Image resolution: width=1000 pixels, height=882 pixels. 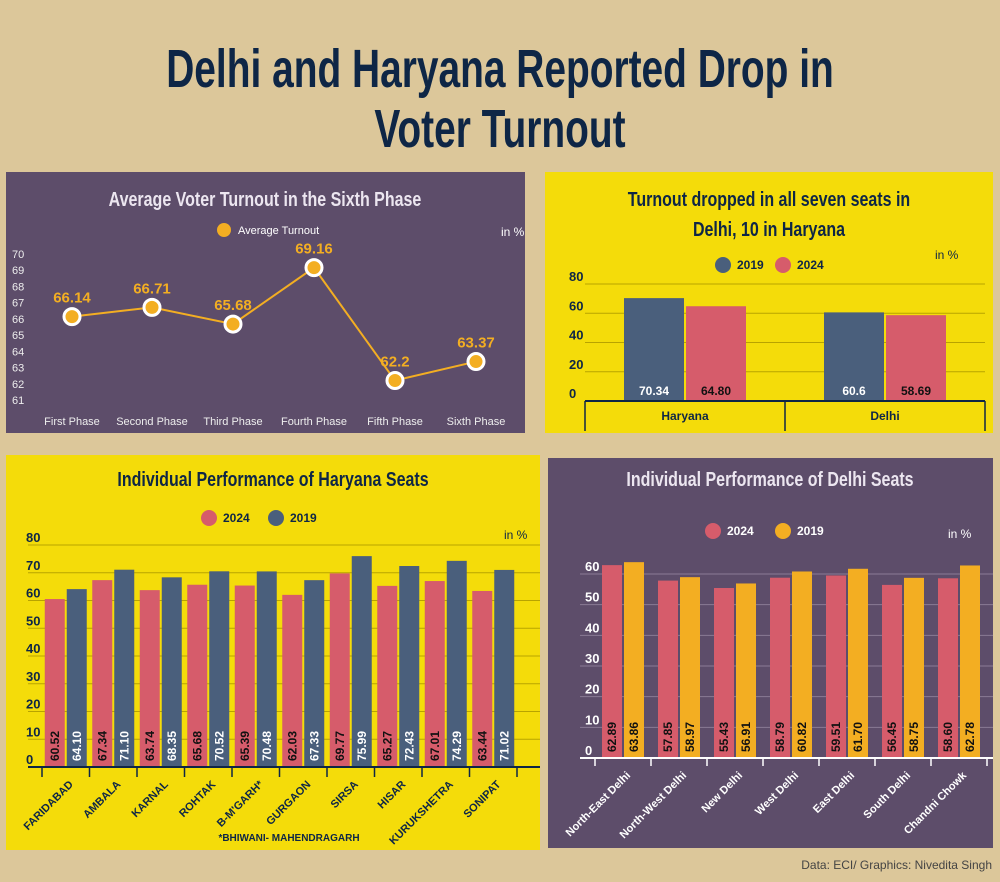 What do you see at coordinates (722, 793) in the screenshot?
I see `x-tick-label: New Delhi` at bounding box center [722, 793].